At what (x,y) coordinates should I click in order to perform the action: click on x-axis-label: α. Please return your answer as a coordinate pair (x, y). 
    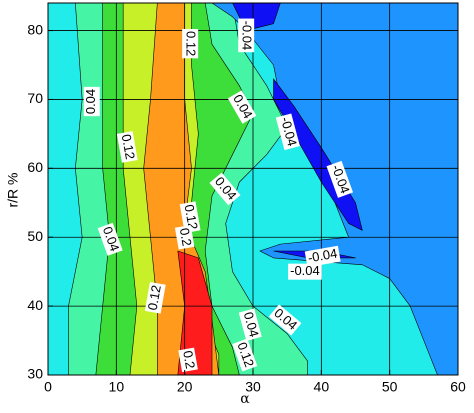
    Looking at the image, I should click on (245, 399).